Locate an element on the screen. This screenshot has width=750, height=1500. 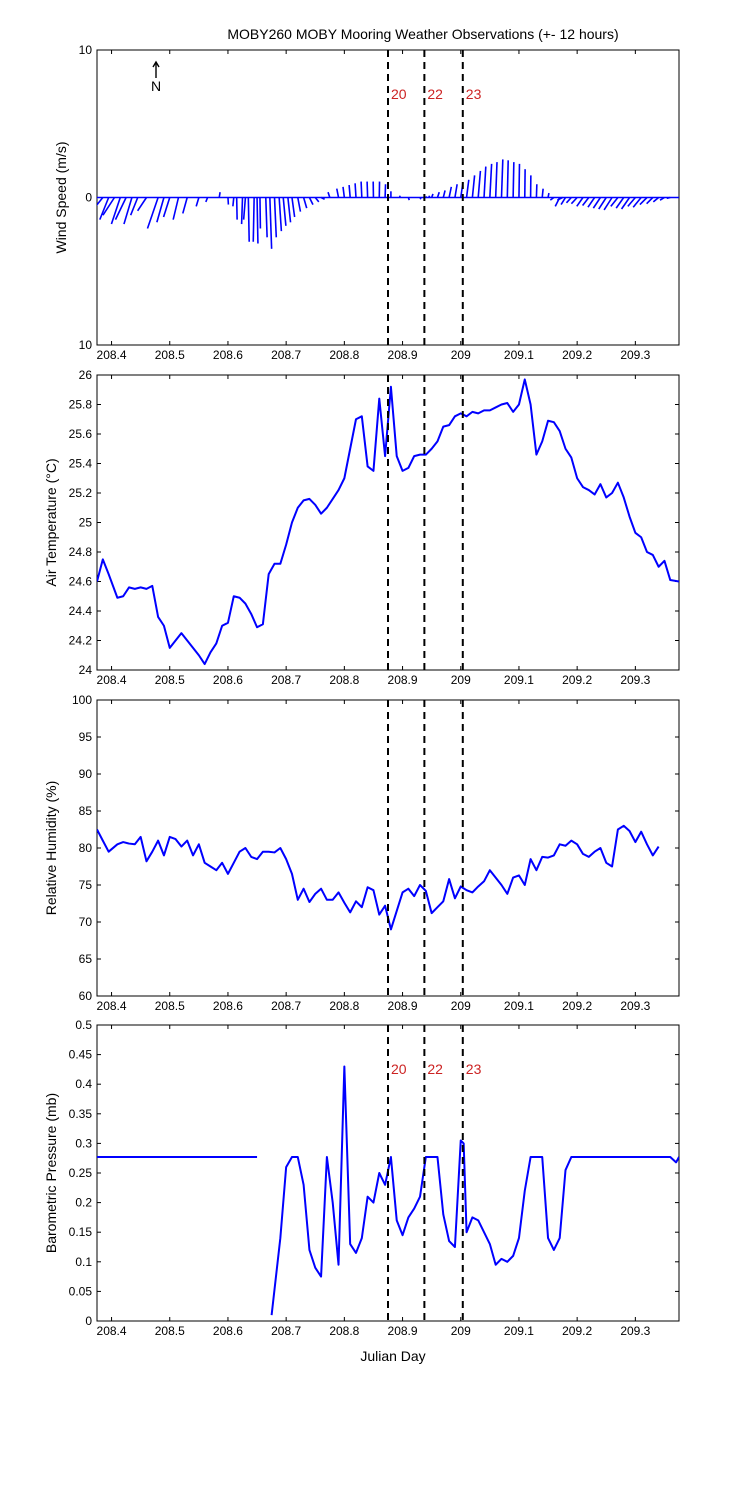
y-tick-label: 70 is located at coordinates (86, 922).